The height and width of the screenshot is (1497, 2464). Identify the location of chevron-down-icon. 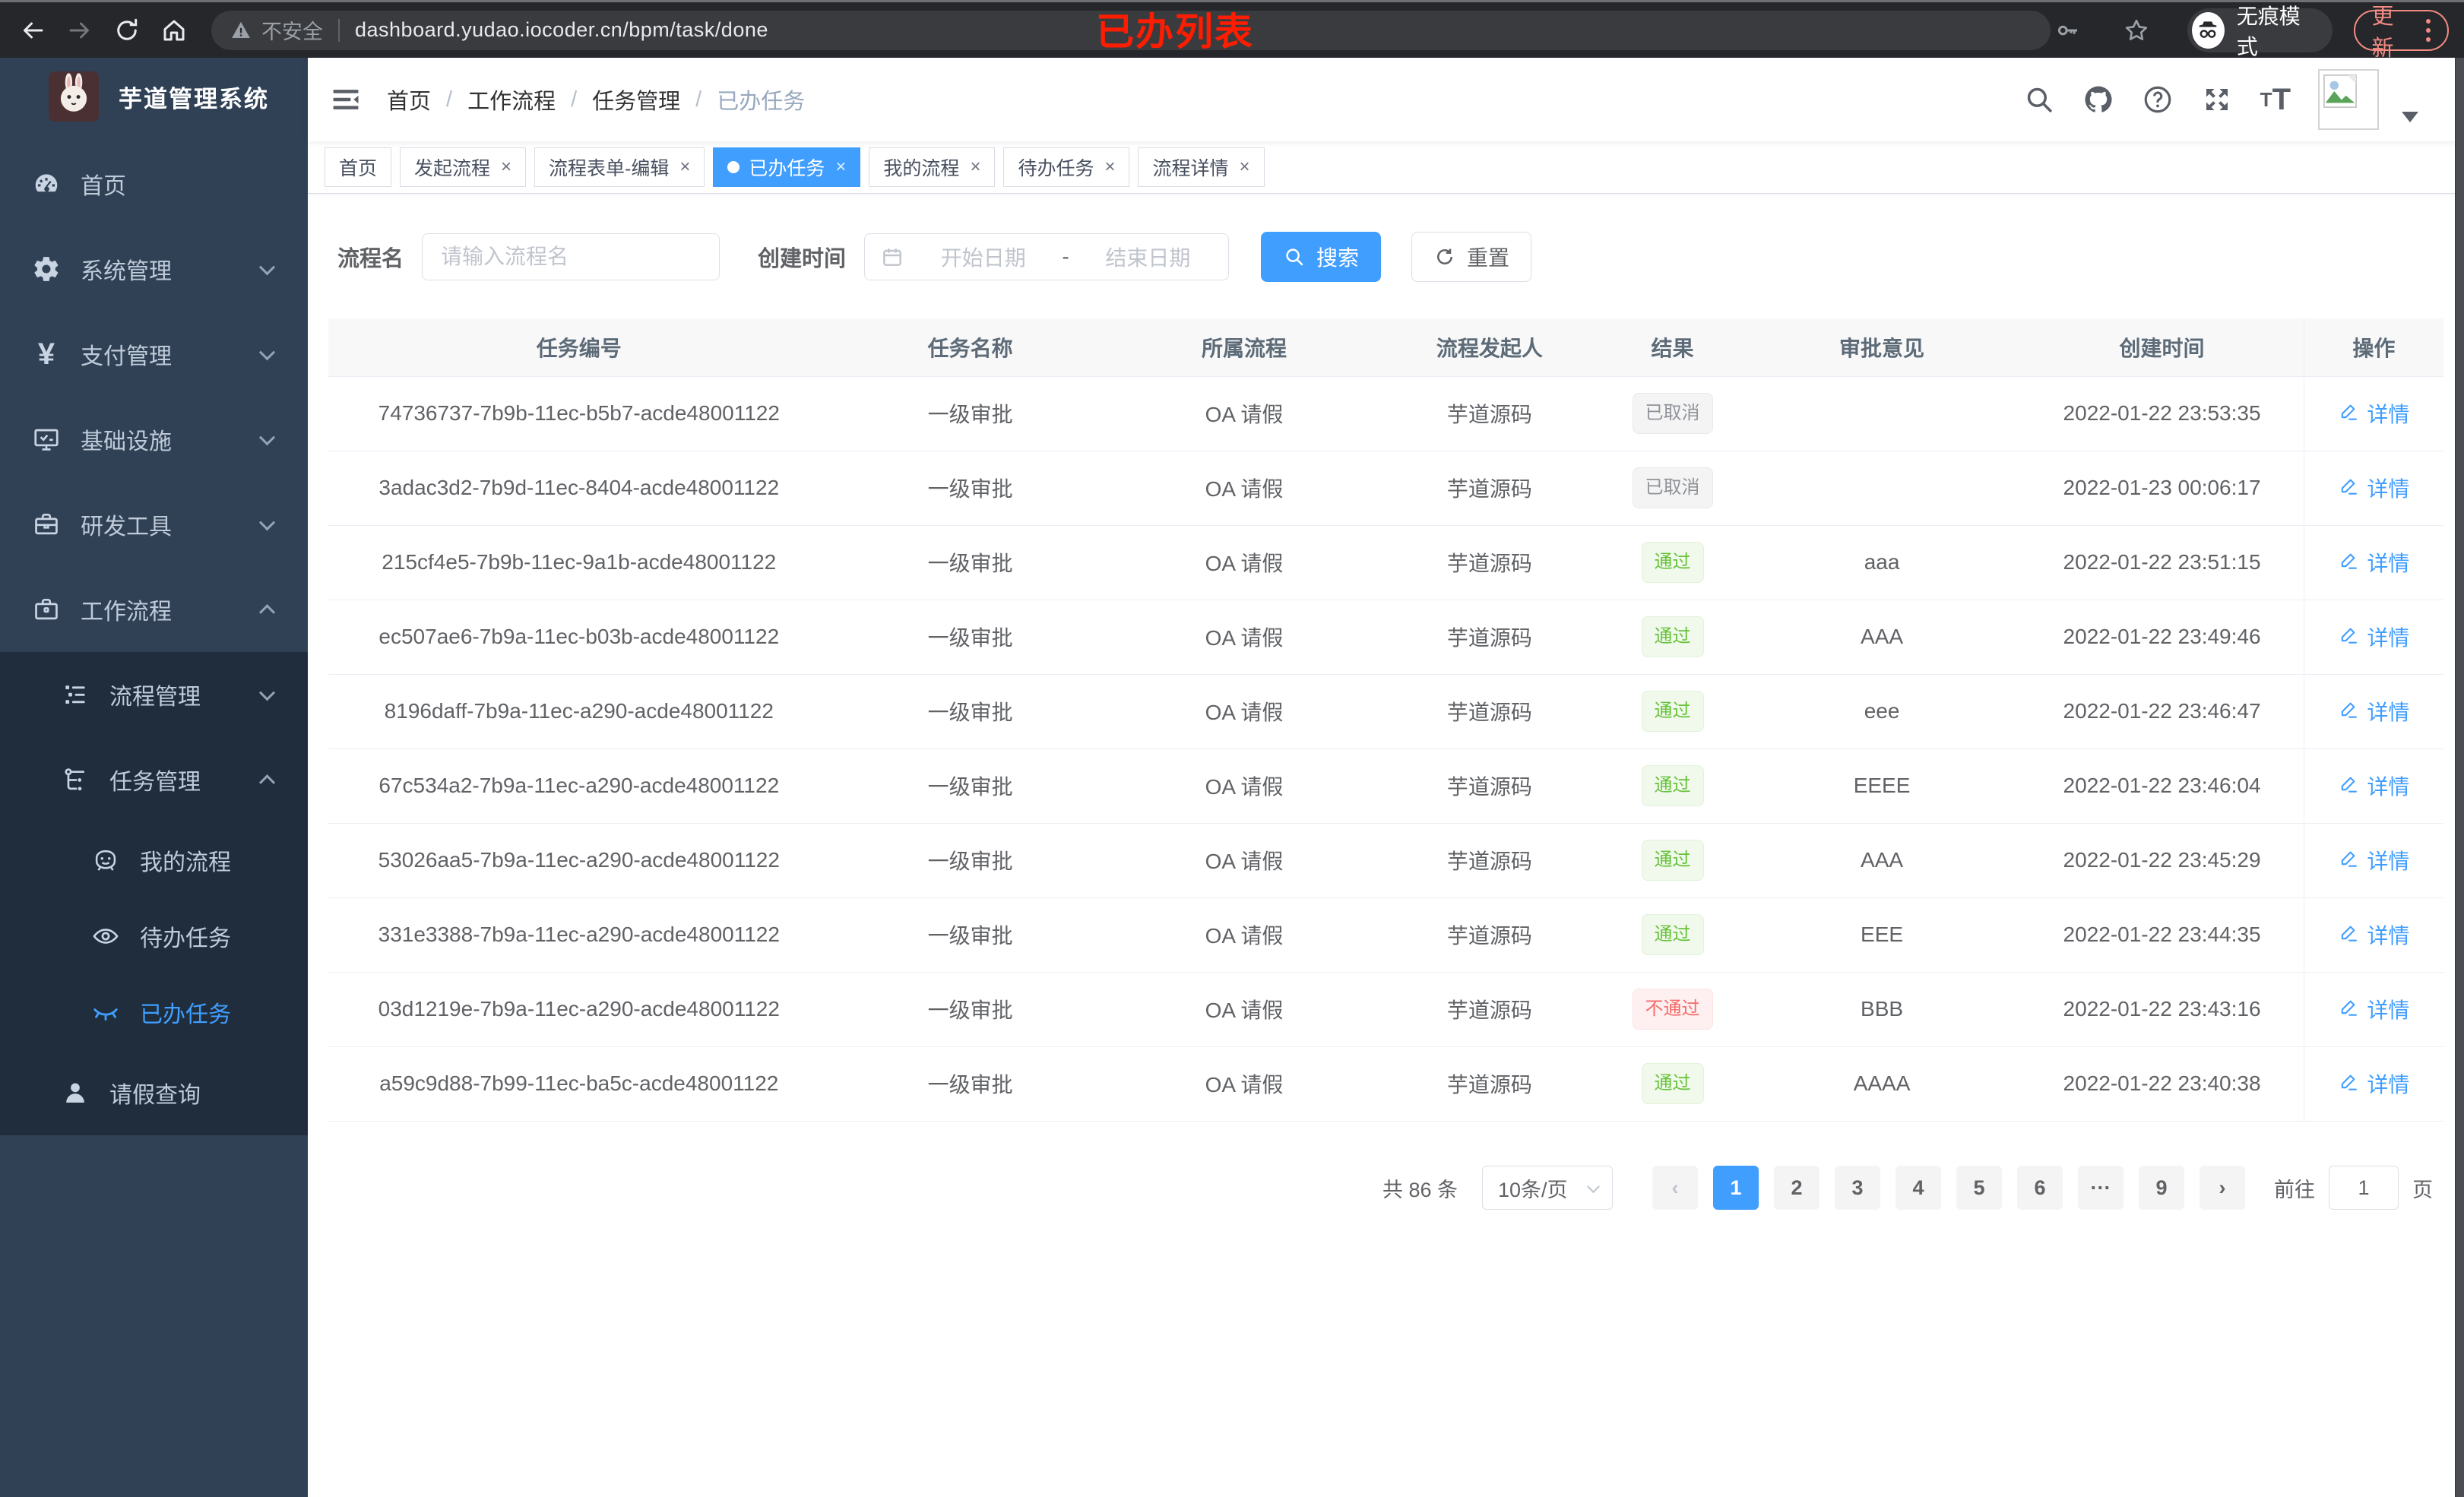
(267, 693).